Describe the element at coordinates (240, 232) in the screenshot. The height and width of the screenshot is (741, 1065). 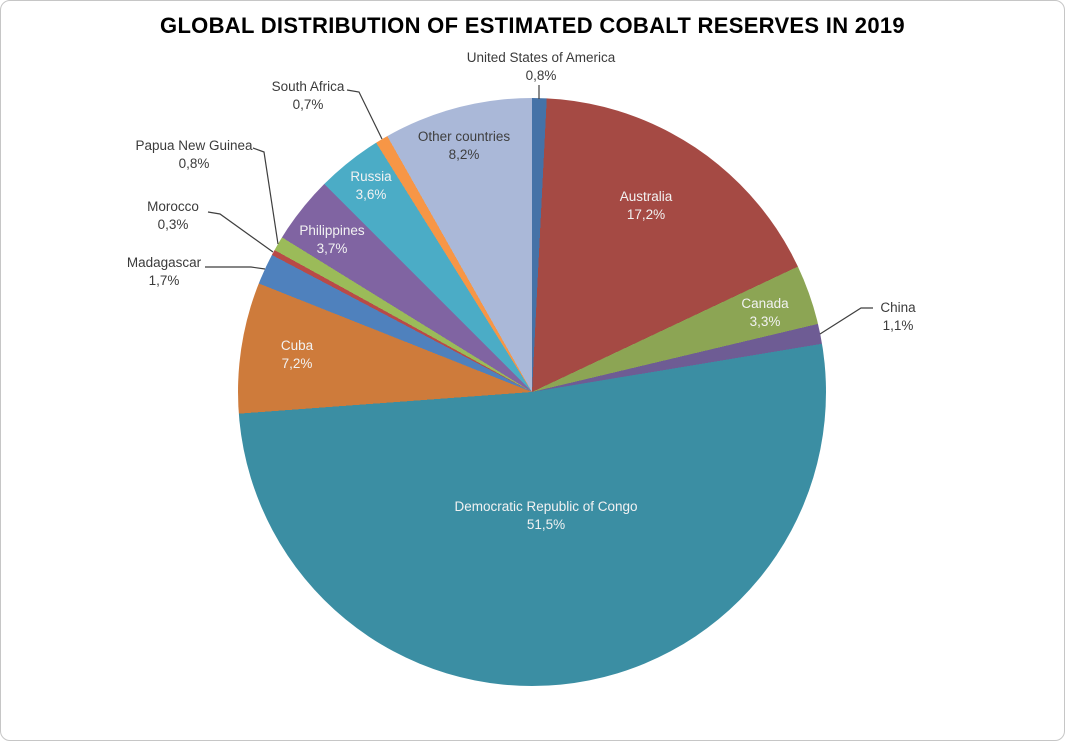
I see `leader-line-morocco` at that location.